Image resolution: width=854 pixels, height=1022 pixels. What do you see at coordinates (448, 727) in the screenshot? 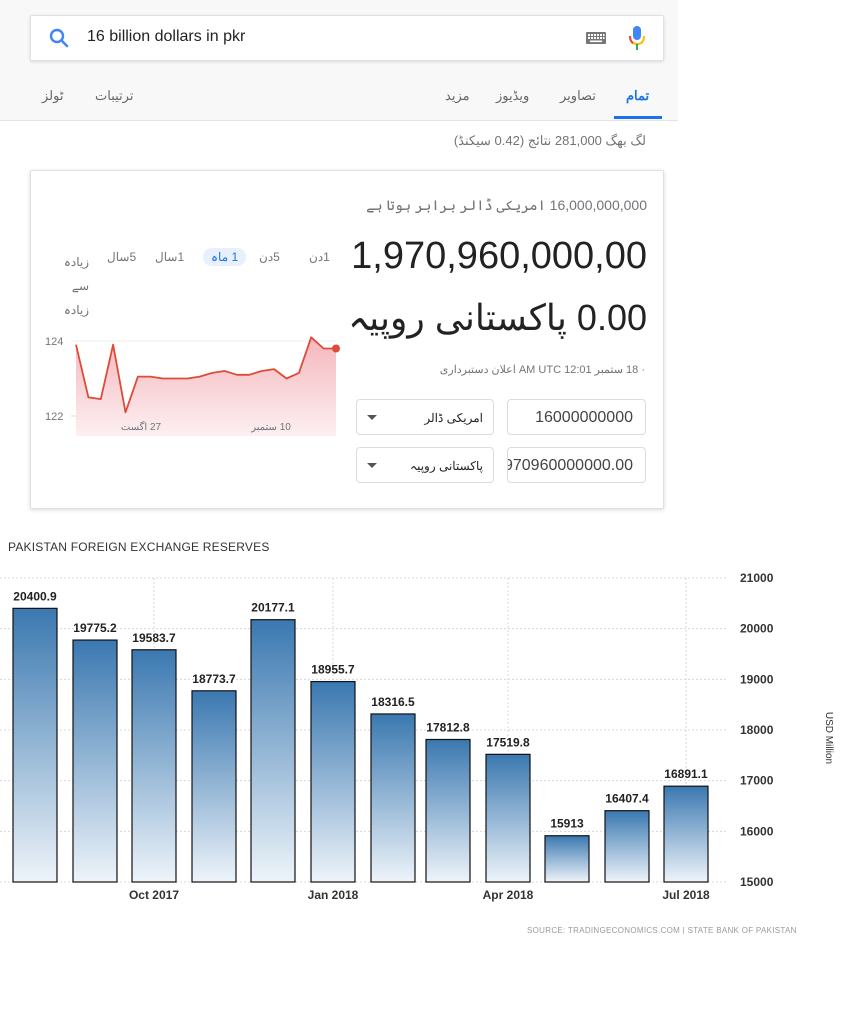
I see `bar-value-label: 17812.8` at bounding box center [448, 727].